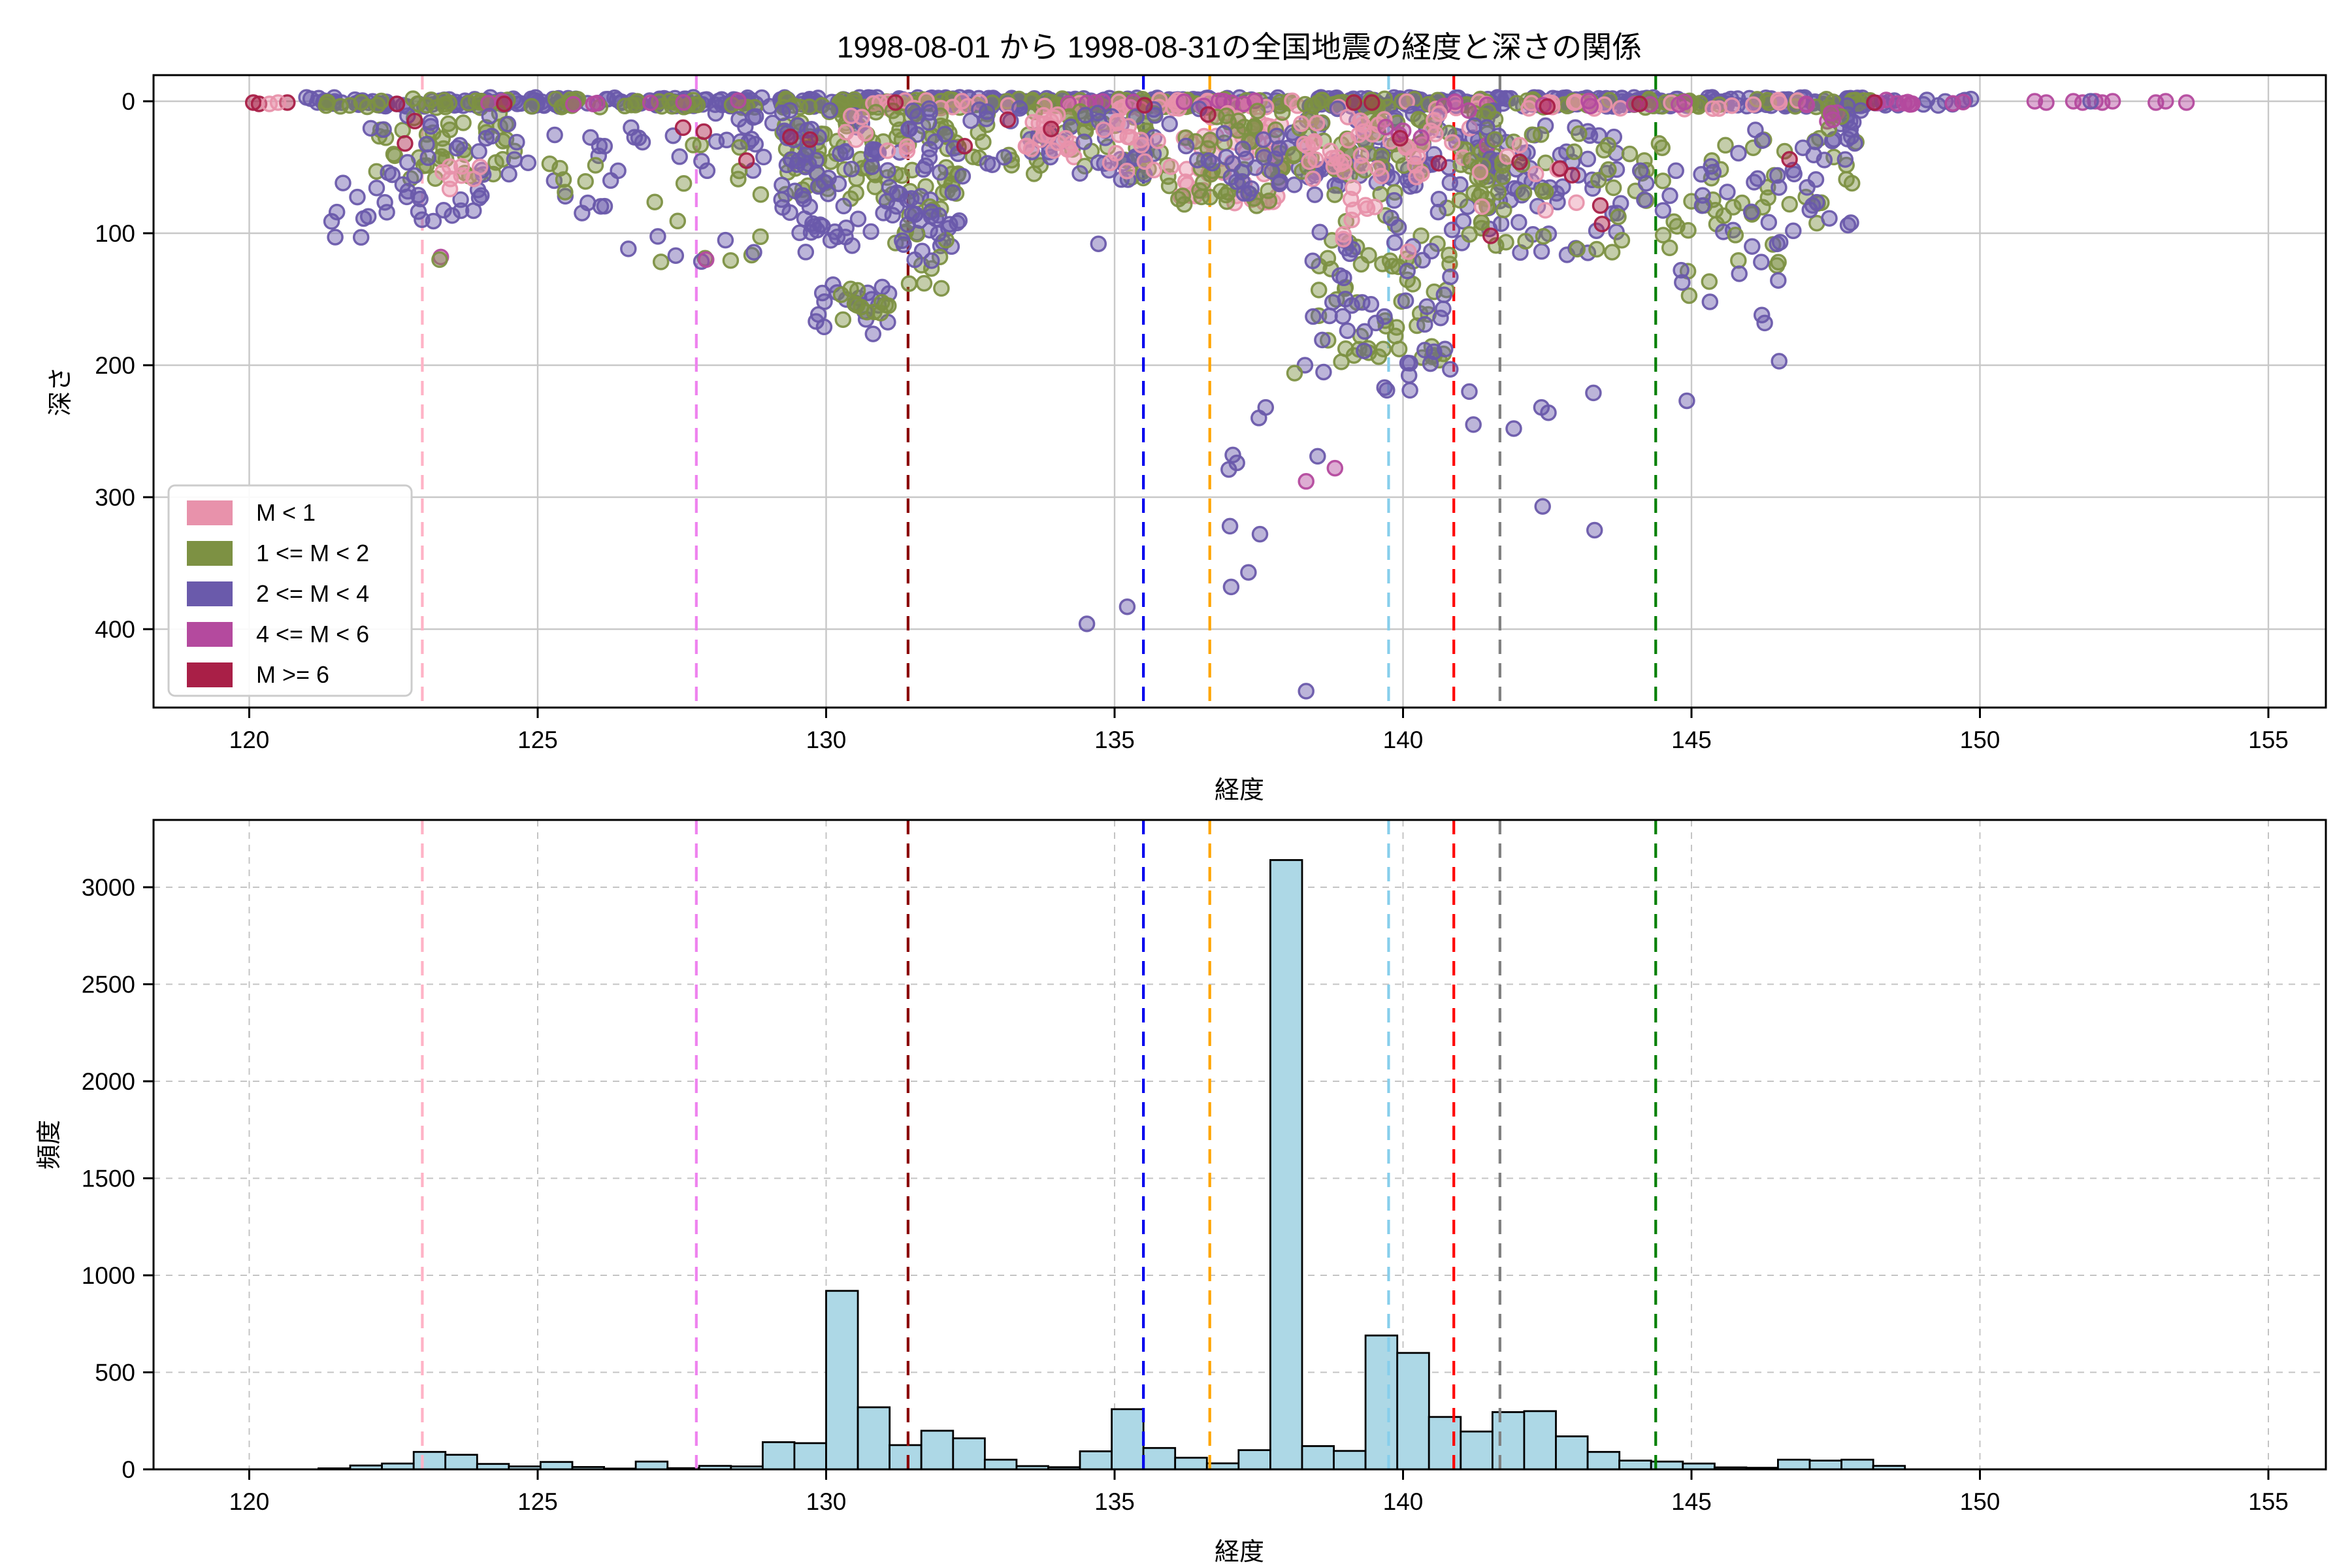 Image resolution: width=2352 pixels, height=1568 pixels. Describe the element at coordinates (1239, 790) in the screenshot. I see `scatter-xaxis-label: 経度` at that location.